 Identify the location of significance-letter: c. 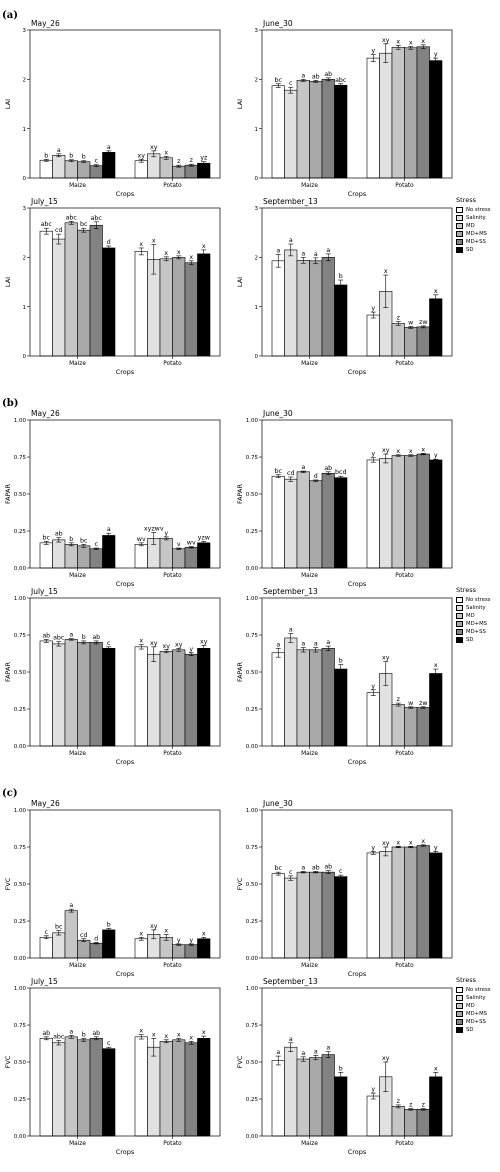
(109, 643).